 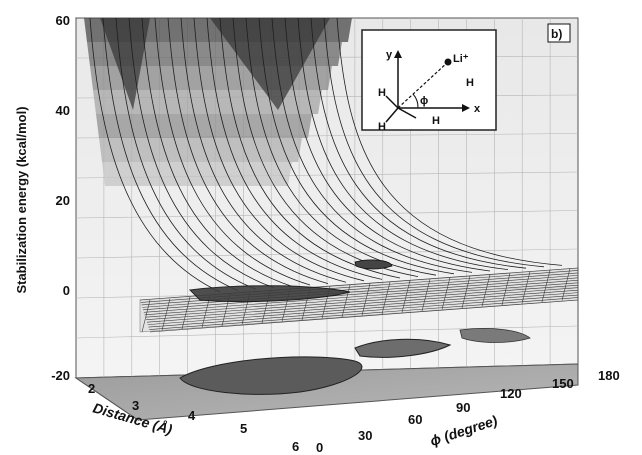 I want to click on panel-label-box, so click(x=559, y=33).